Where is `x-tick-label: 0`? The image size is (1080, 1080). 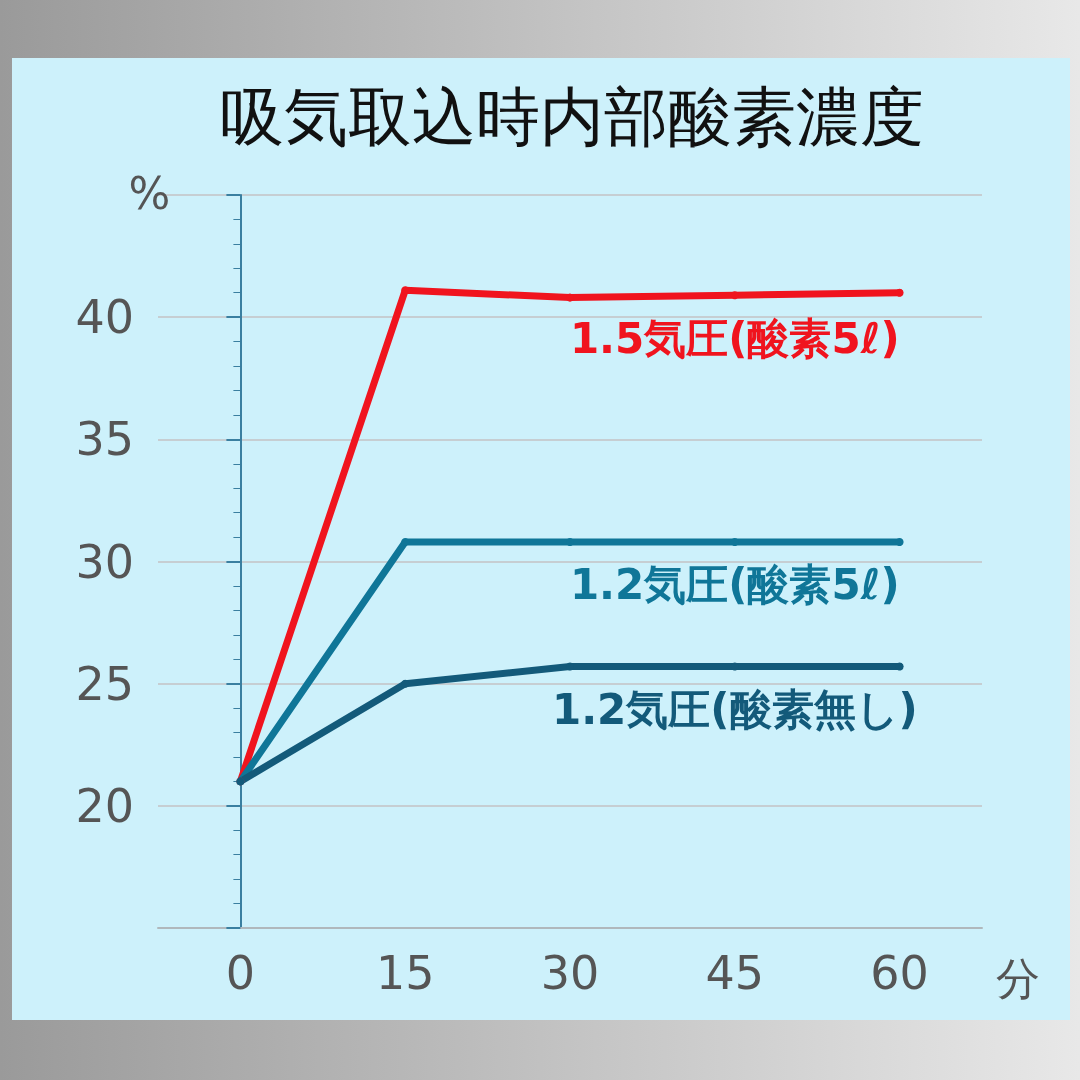
x-tick-label: 0 is located at coordinates (240, 973).